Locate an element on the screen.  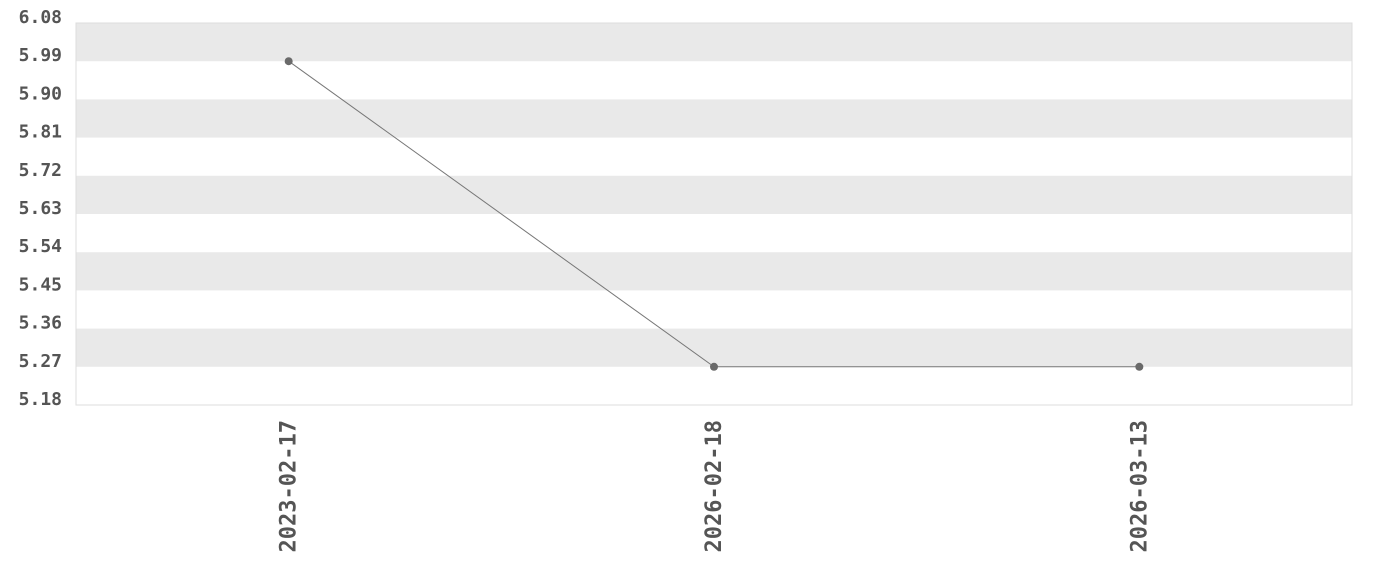
y-tick-label: 5.54 is located at coordinates (41, 246).